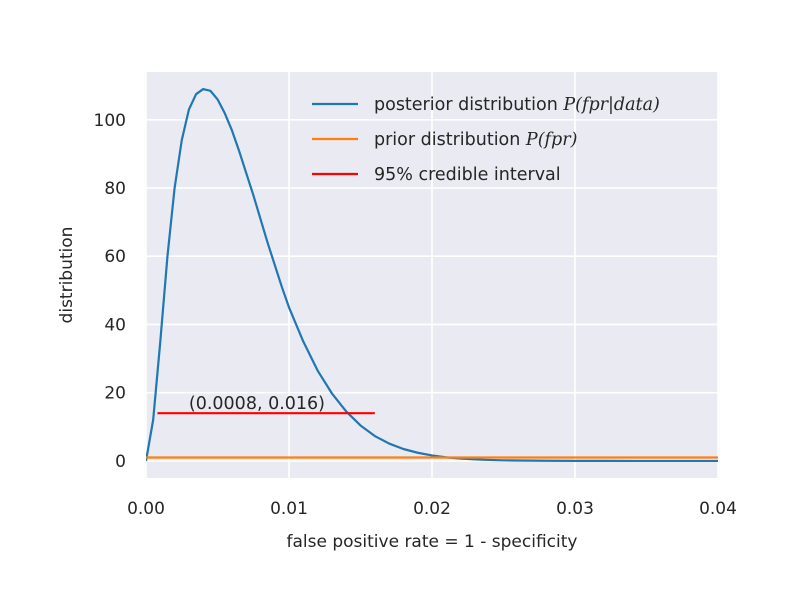  I want to click on y-tick-label: 0, so click(120, 462).